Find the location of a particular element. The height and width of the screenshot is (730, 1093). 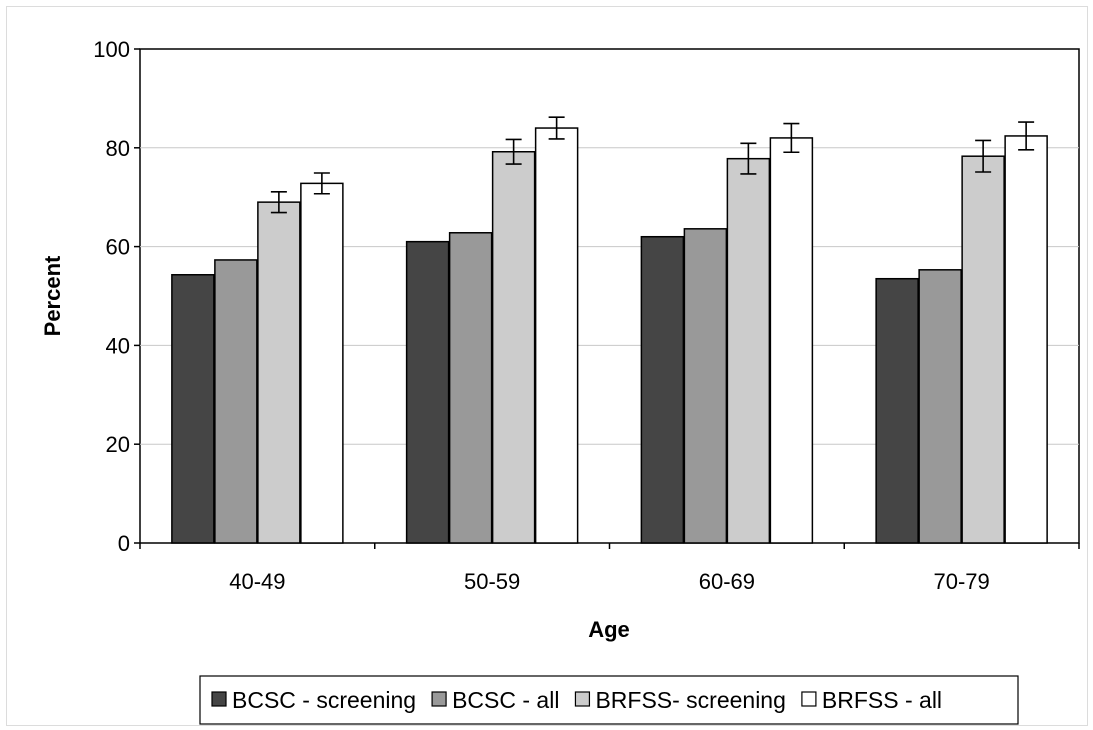

legend-box is located at coordinates (609, 700).